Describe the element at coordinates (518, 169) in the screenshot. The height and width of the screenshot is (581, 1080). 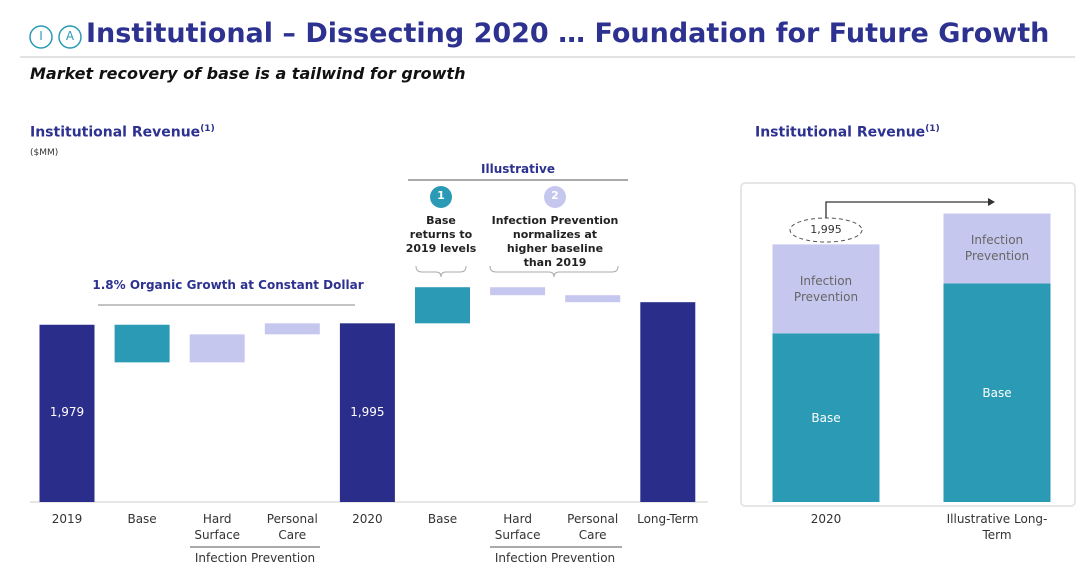
I see `illustrative-label: Illustrative` at that location.